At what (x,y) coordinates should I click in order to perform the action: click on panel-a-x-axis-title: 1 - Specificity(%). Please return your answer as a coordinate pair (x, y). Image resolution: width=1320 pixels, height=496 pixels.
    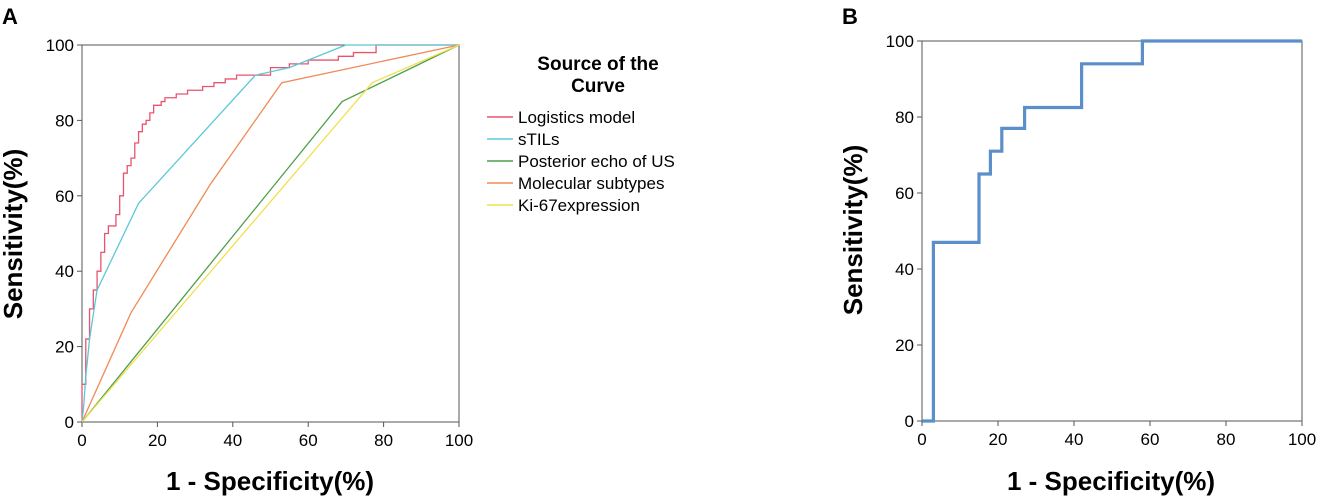
    Looking at the image, I should click on (270, 481).